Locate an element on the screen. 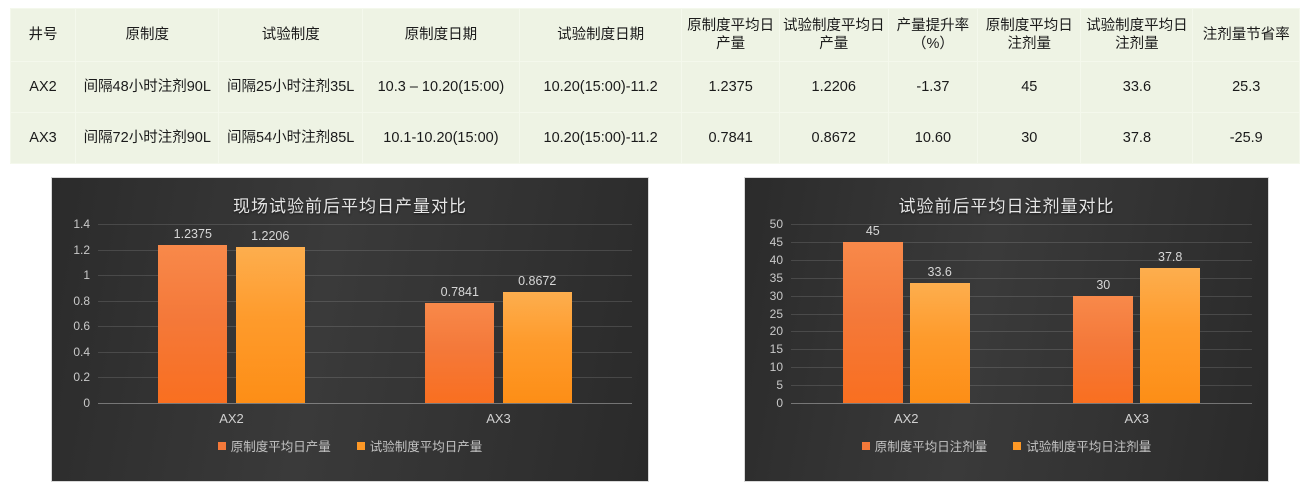  y-axis-tick-label: 30 is located at coordinates (776, 295).